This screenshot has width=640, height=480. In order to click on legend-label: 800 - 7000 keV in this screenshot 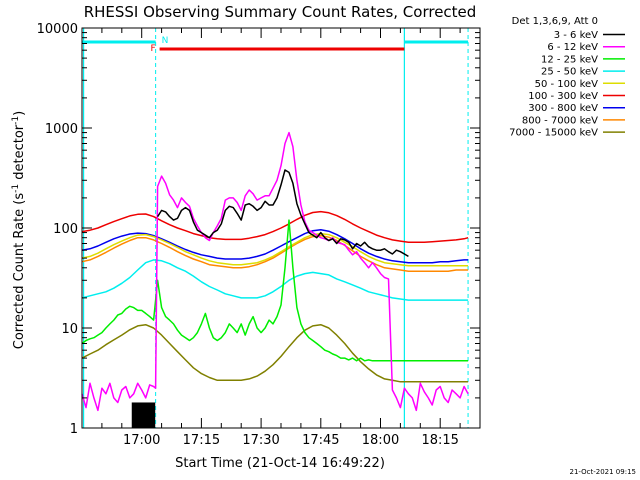, I will do `click(560, 120)`.